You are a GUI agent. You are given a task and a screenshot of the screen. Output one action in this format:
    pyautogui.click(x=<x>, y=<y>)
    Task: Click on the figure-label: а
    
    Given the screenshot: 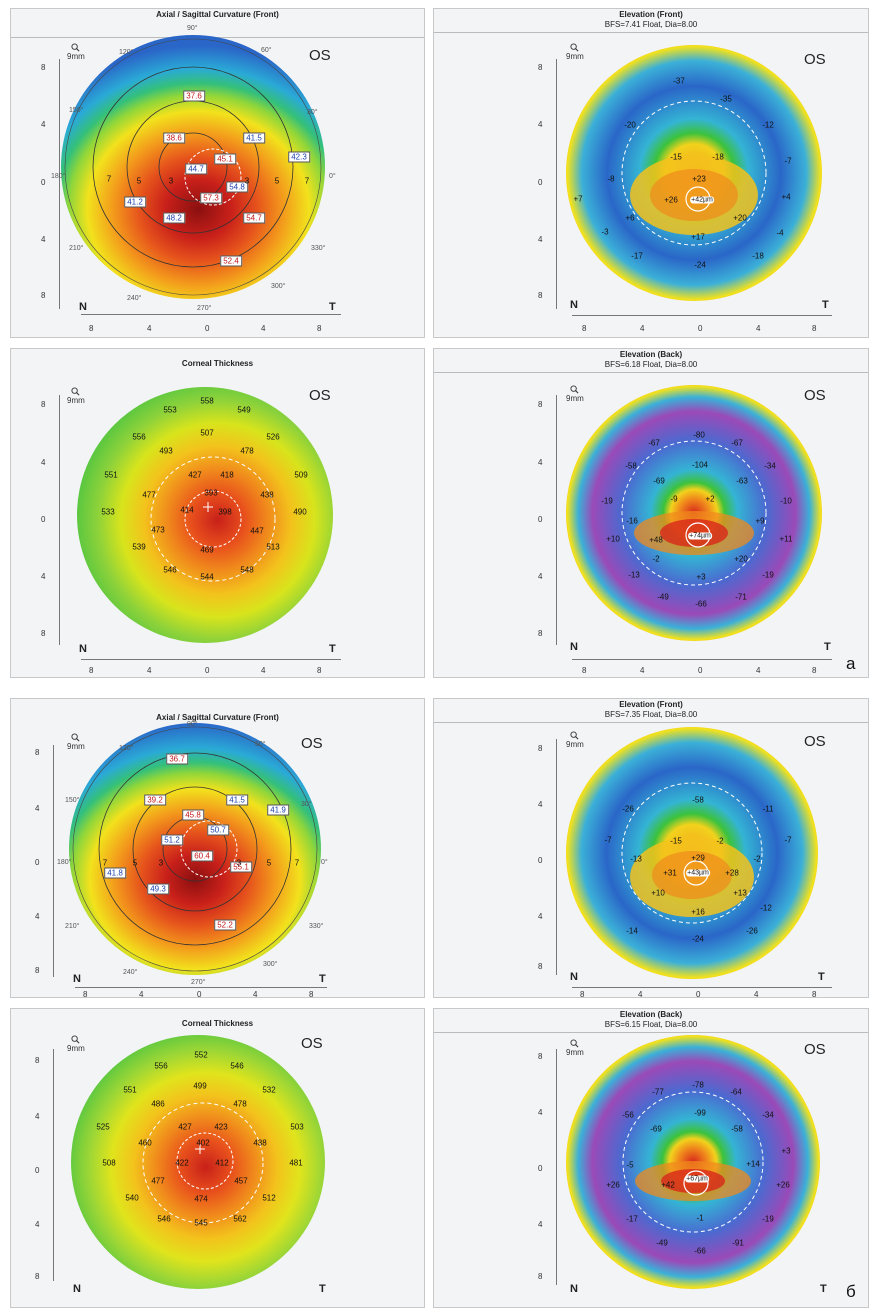 What is the action you would take?
    pyautogui.click(x=851, y=663)
    